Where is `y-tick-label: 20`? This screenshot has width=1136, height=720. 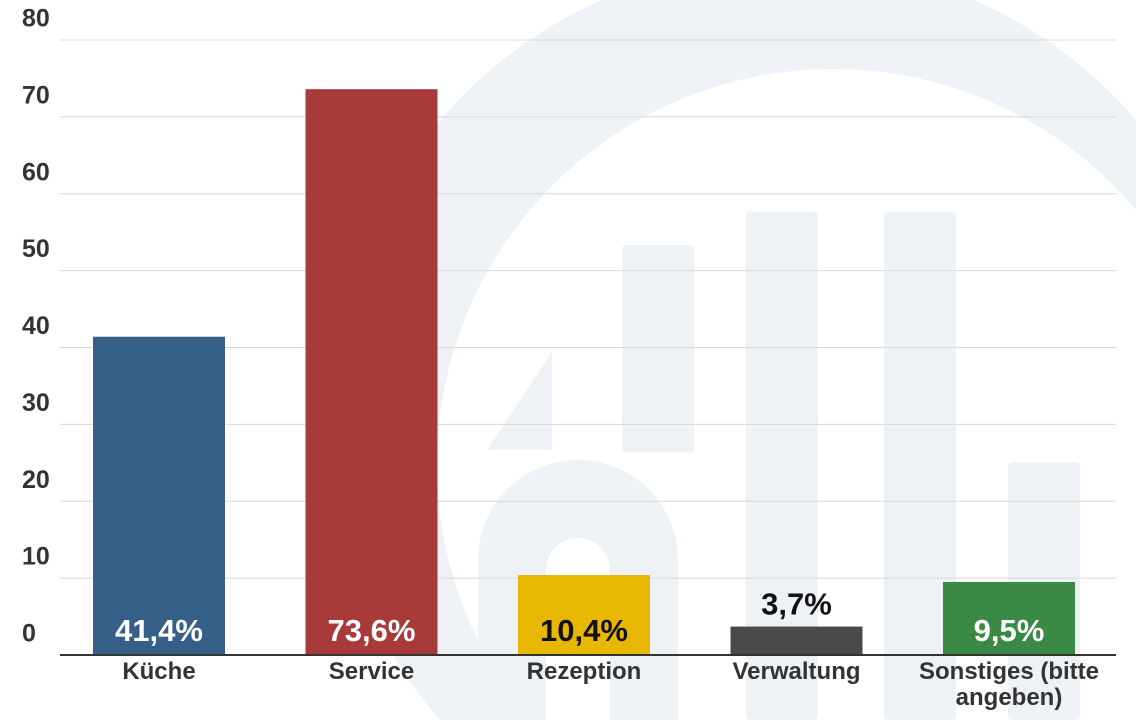
y-tick-label: 20 is located at coordinates (36, 480).